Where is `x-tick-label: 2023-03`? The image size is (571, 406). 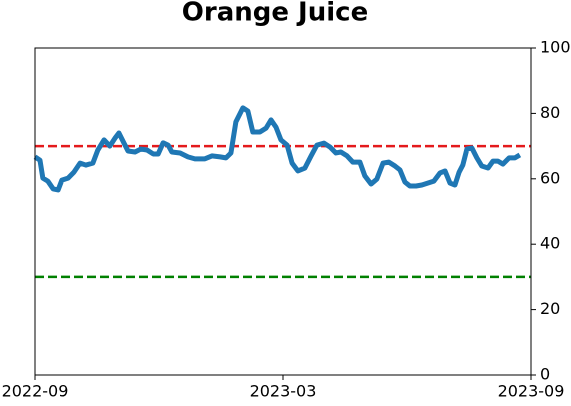
x-tick-label: 2023-03 is located at coordinates (283, 391).